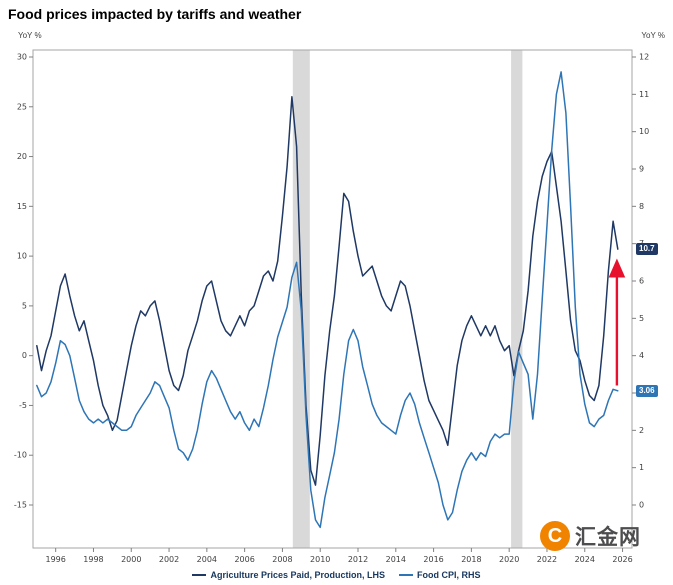 This screenshot has height=585, width=673. I want to click on left-axis-unit-label: YoY %, so click(30, 35).